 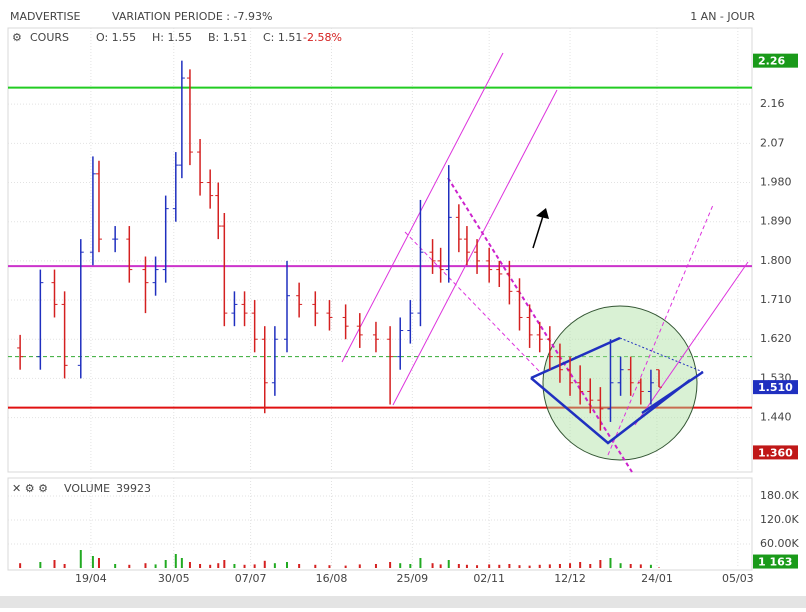 What do you see at coordinates (17, 37) in the screenshot?
I see `gear-icon: ⚙` at bounding box center [17, 37].